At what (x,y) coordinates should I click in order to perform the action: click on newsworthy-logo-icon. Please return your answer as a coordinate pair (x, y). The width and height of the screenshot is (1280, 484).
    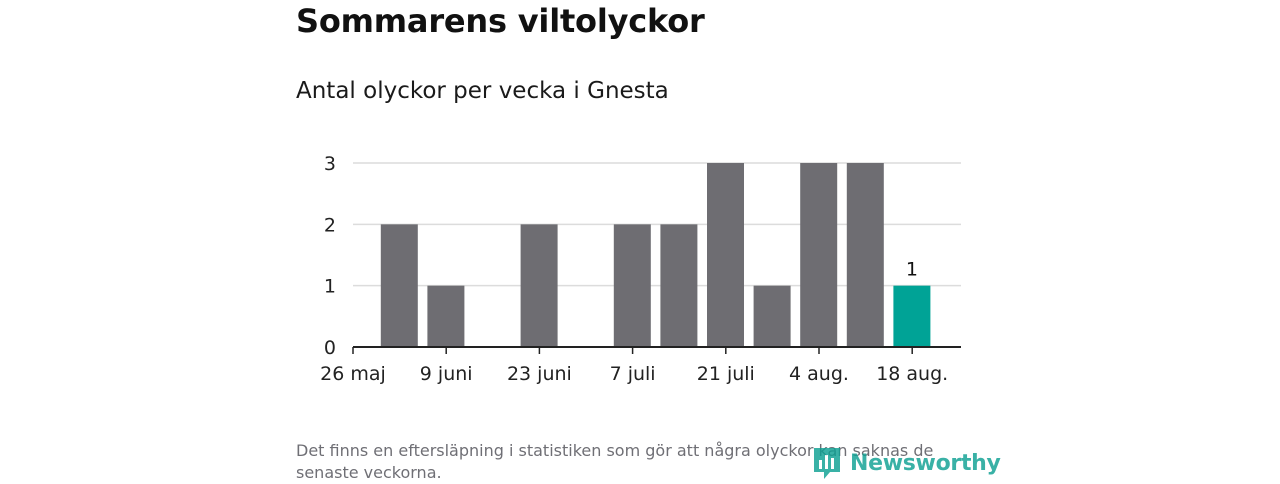
    Looking at the image, I should click on (827, 463).